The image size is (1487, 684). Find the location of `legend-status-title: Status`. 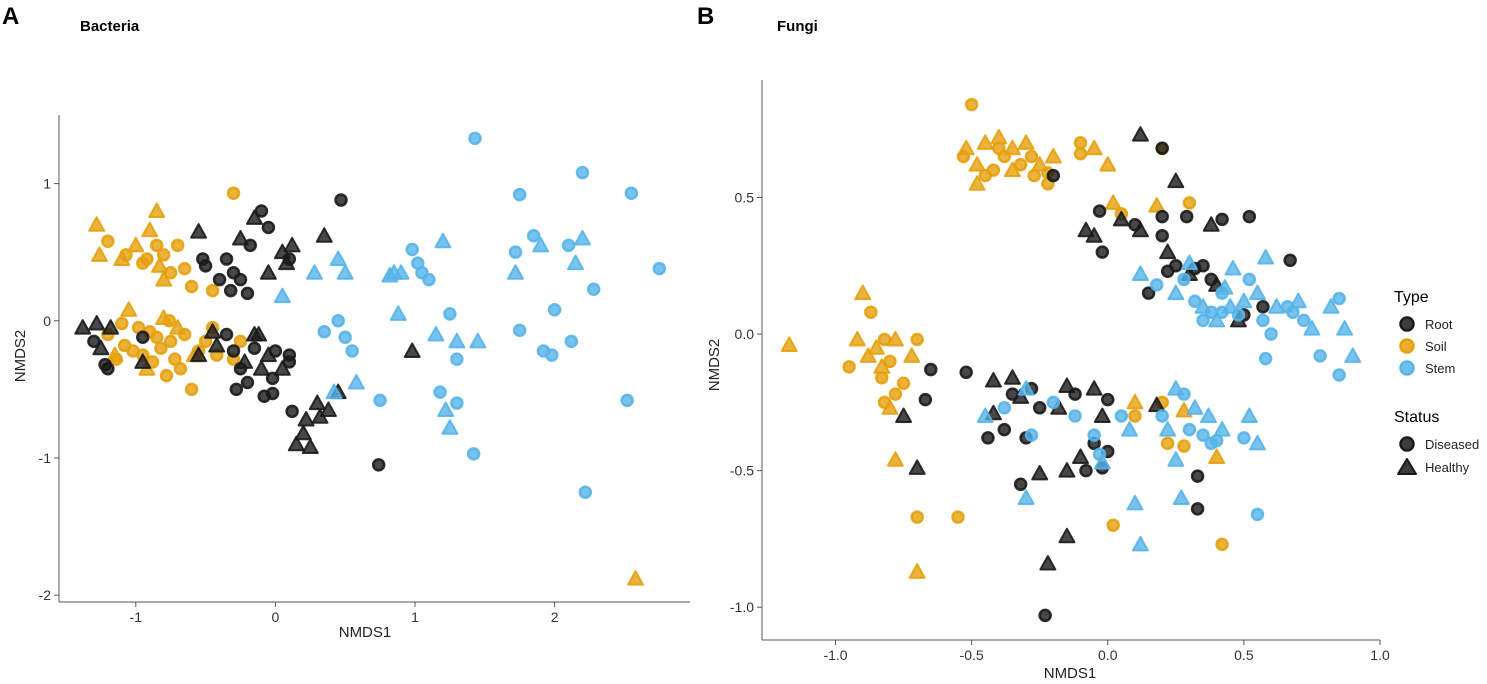

legend-status-title: Status is located at coordinates (1416, 417).